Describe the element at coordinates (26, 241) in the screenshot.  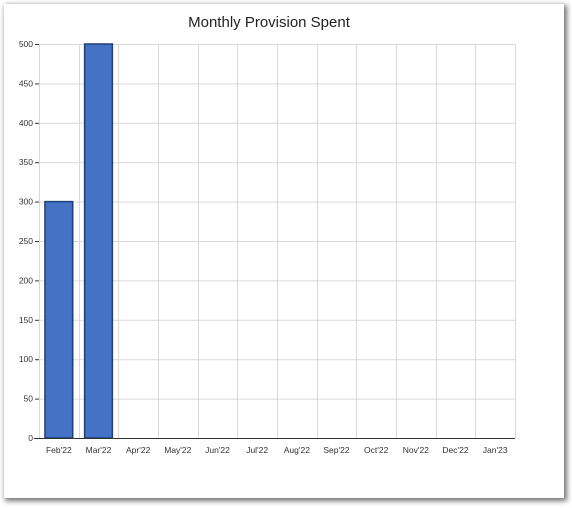
I see `y-tick-label: 250` at that location.